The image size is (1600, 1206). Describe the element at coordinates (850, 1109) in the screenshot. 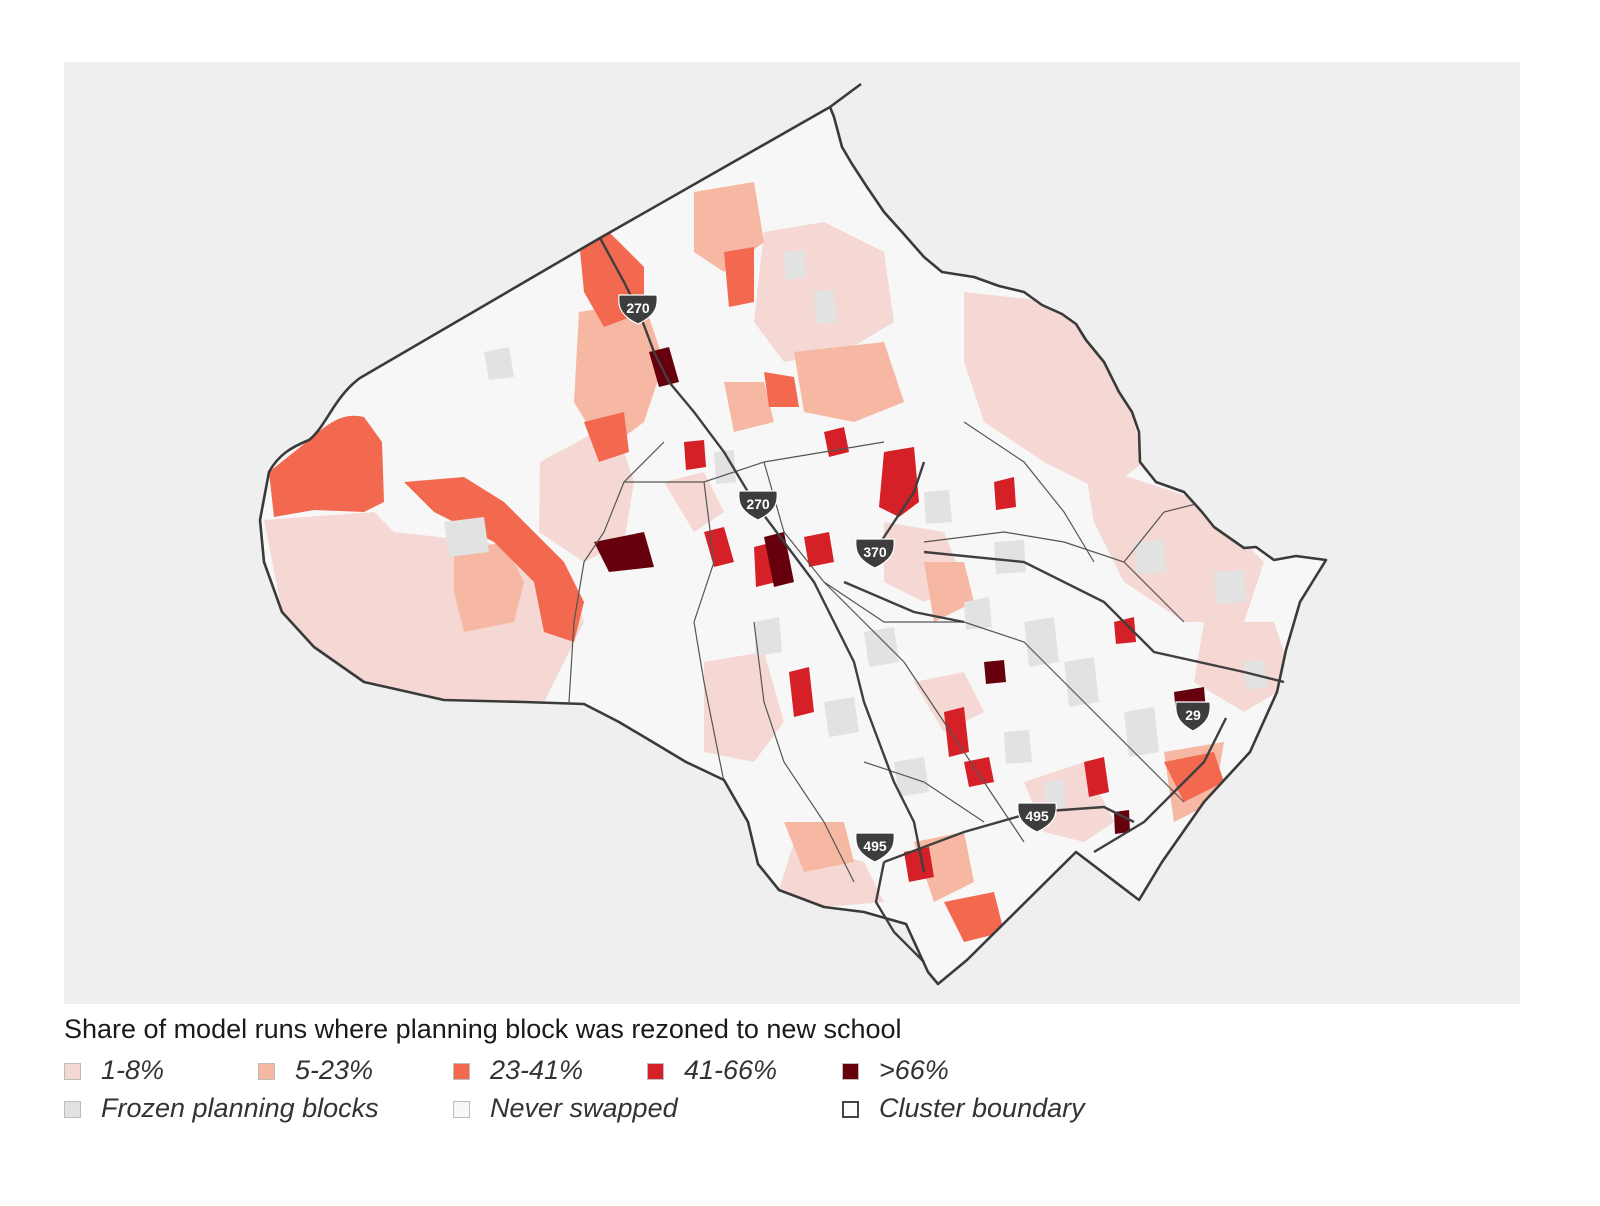

I see `legend-swatch-cluster-boundary` at that location.